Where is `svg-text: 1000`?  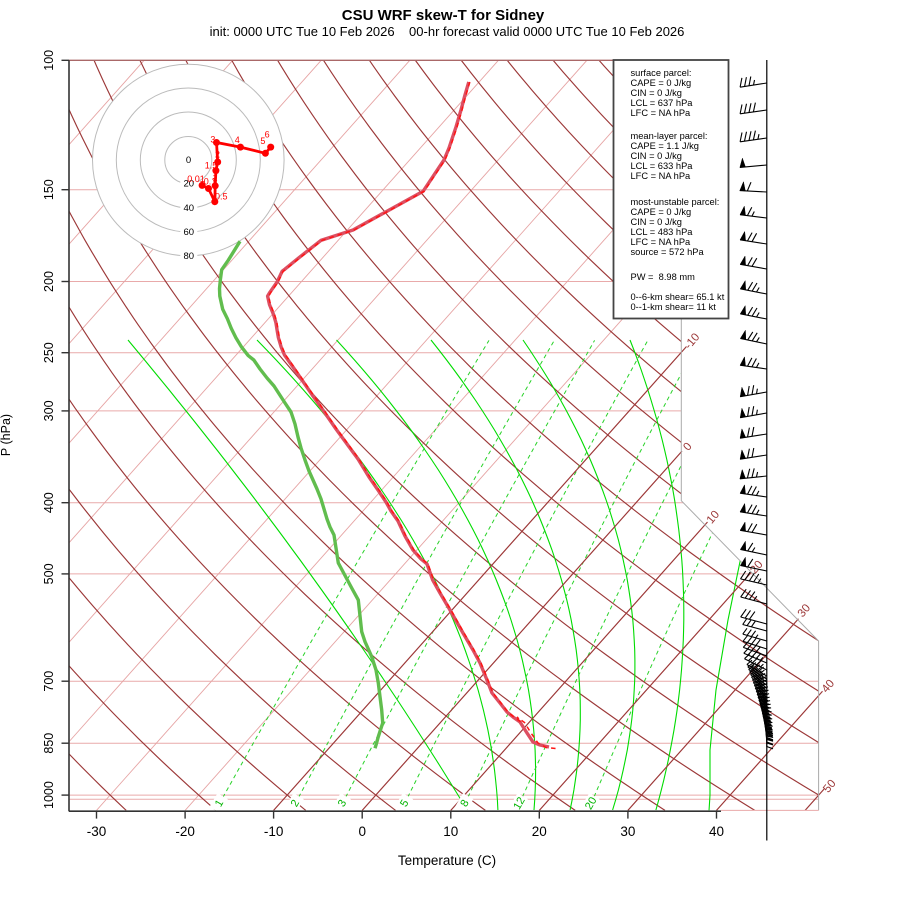 svg-text: 1000 is located at coordinates (49, 795).